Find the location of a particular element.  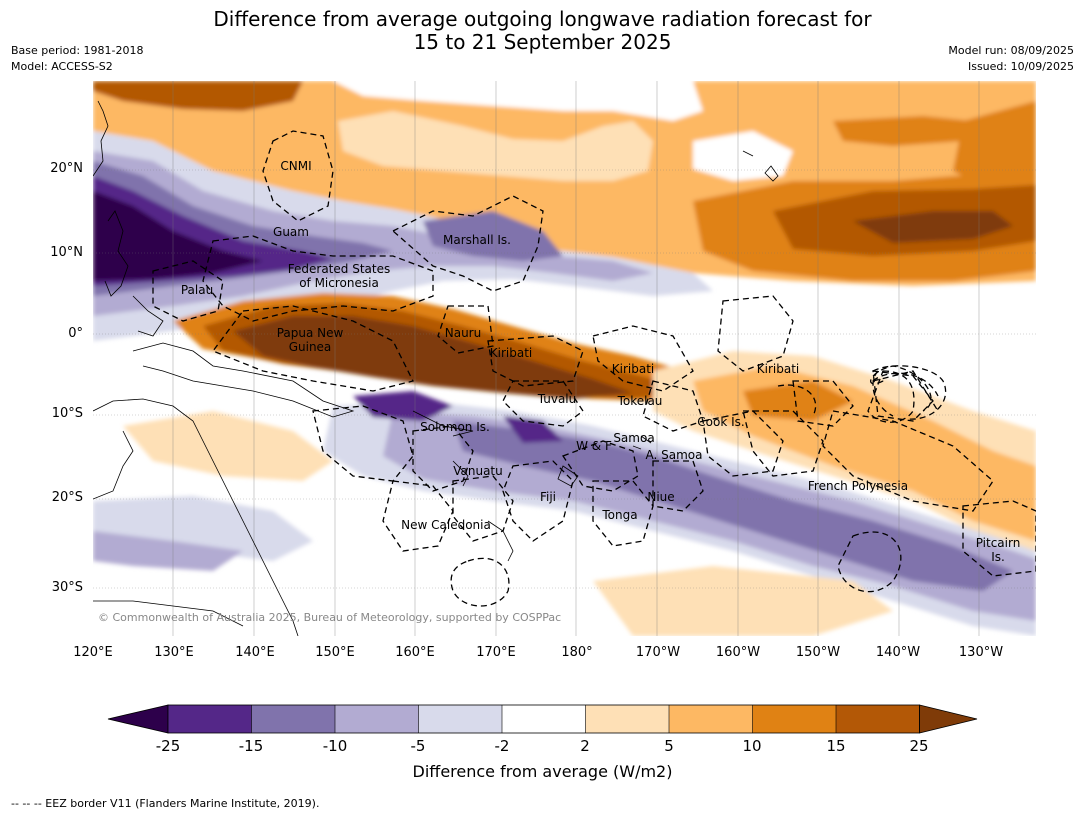

label-solomon-is: Solomon Is. is located at coordinates (455, 427).